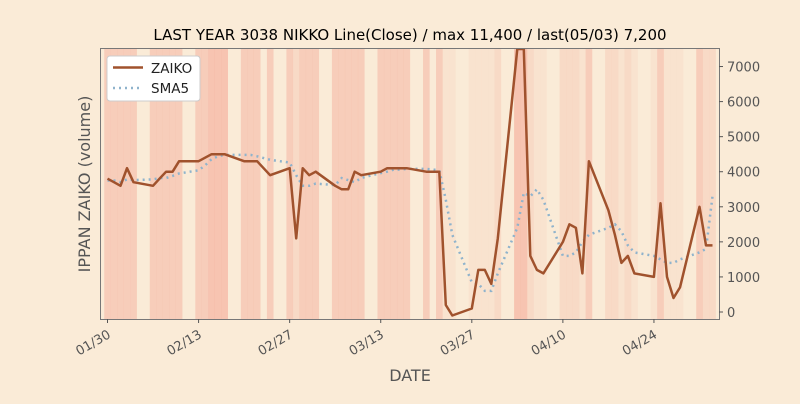  Describe the element at coordinates (153, 78) in the screenshot. I see `legend: ZAIKO SMA5` at that location.